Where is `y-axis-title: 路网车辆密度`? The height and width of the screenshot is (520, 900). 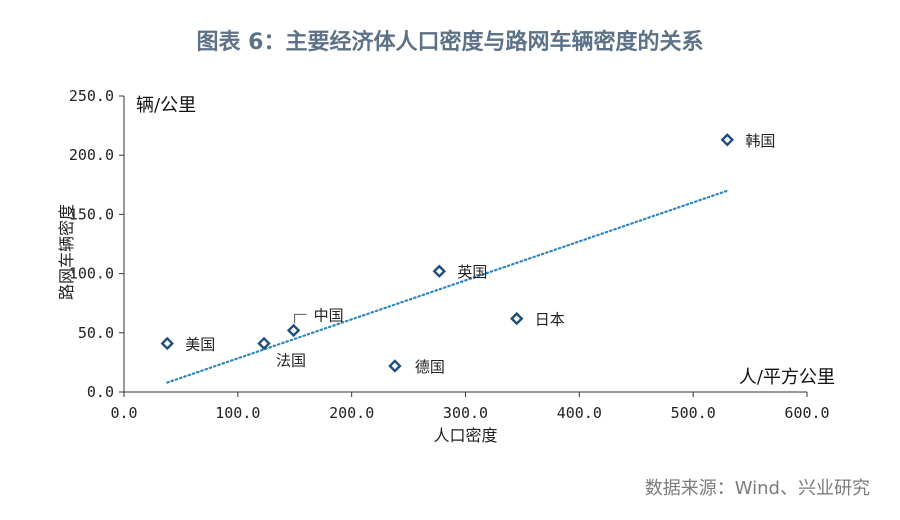 y-axis-title: 路网车辆密度 is located at coordinates (66, 252).